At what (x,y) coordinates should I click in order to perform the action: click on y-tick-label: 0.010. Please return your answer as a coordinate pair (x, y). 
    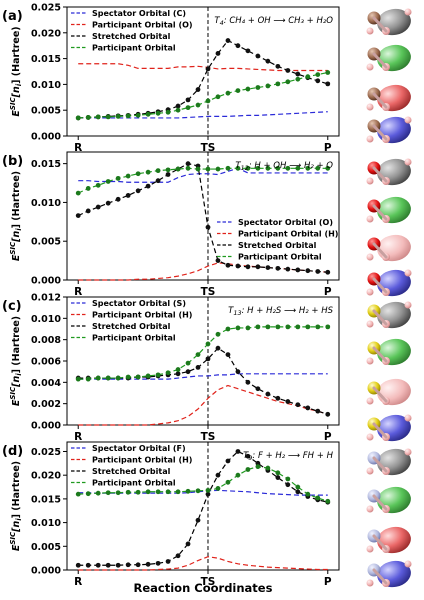
    Looking at the image, I should click on (46, 319).